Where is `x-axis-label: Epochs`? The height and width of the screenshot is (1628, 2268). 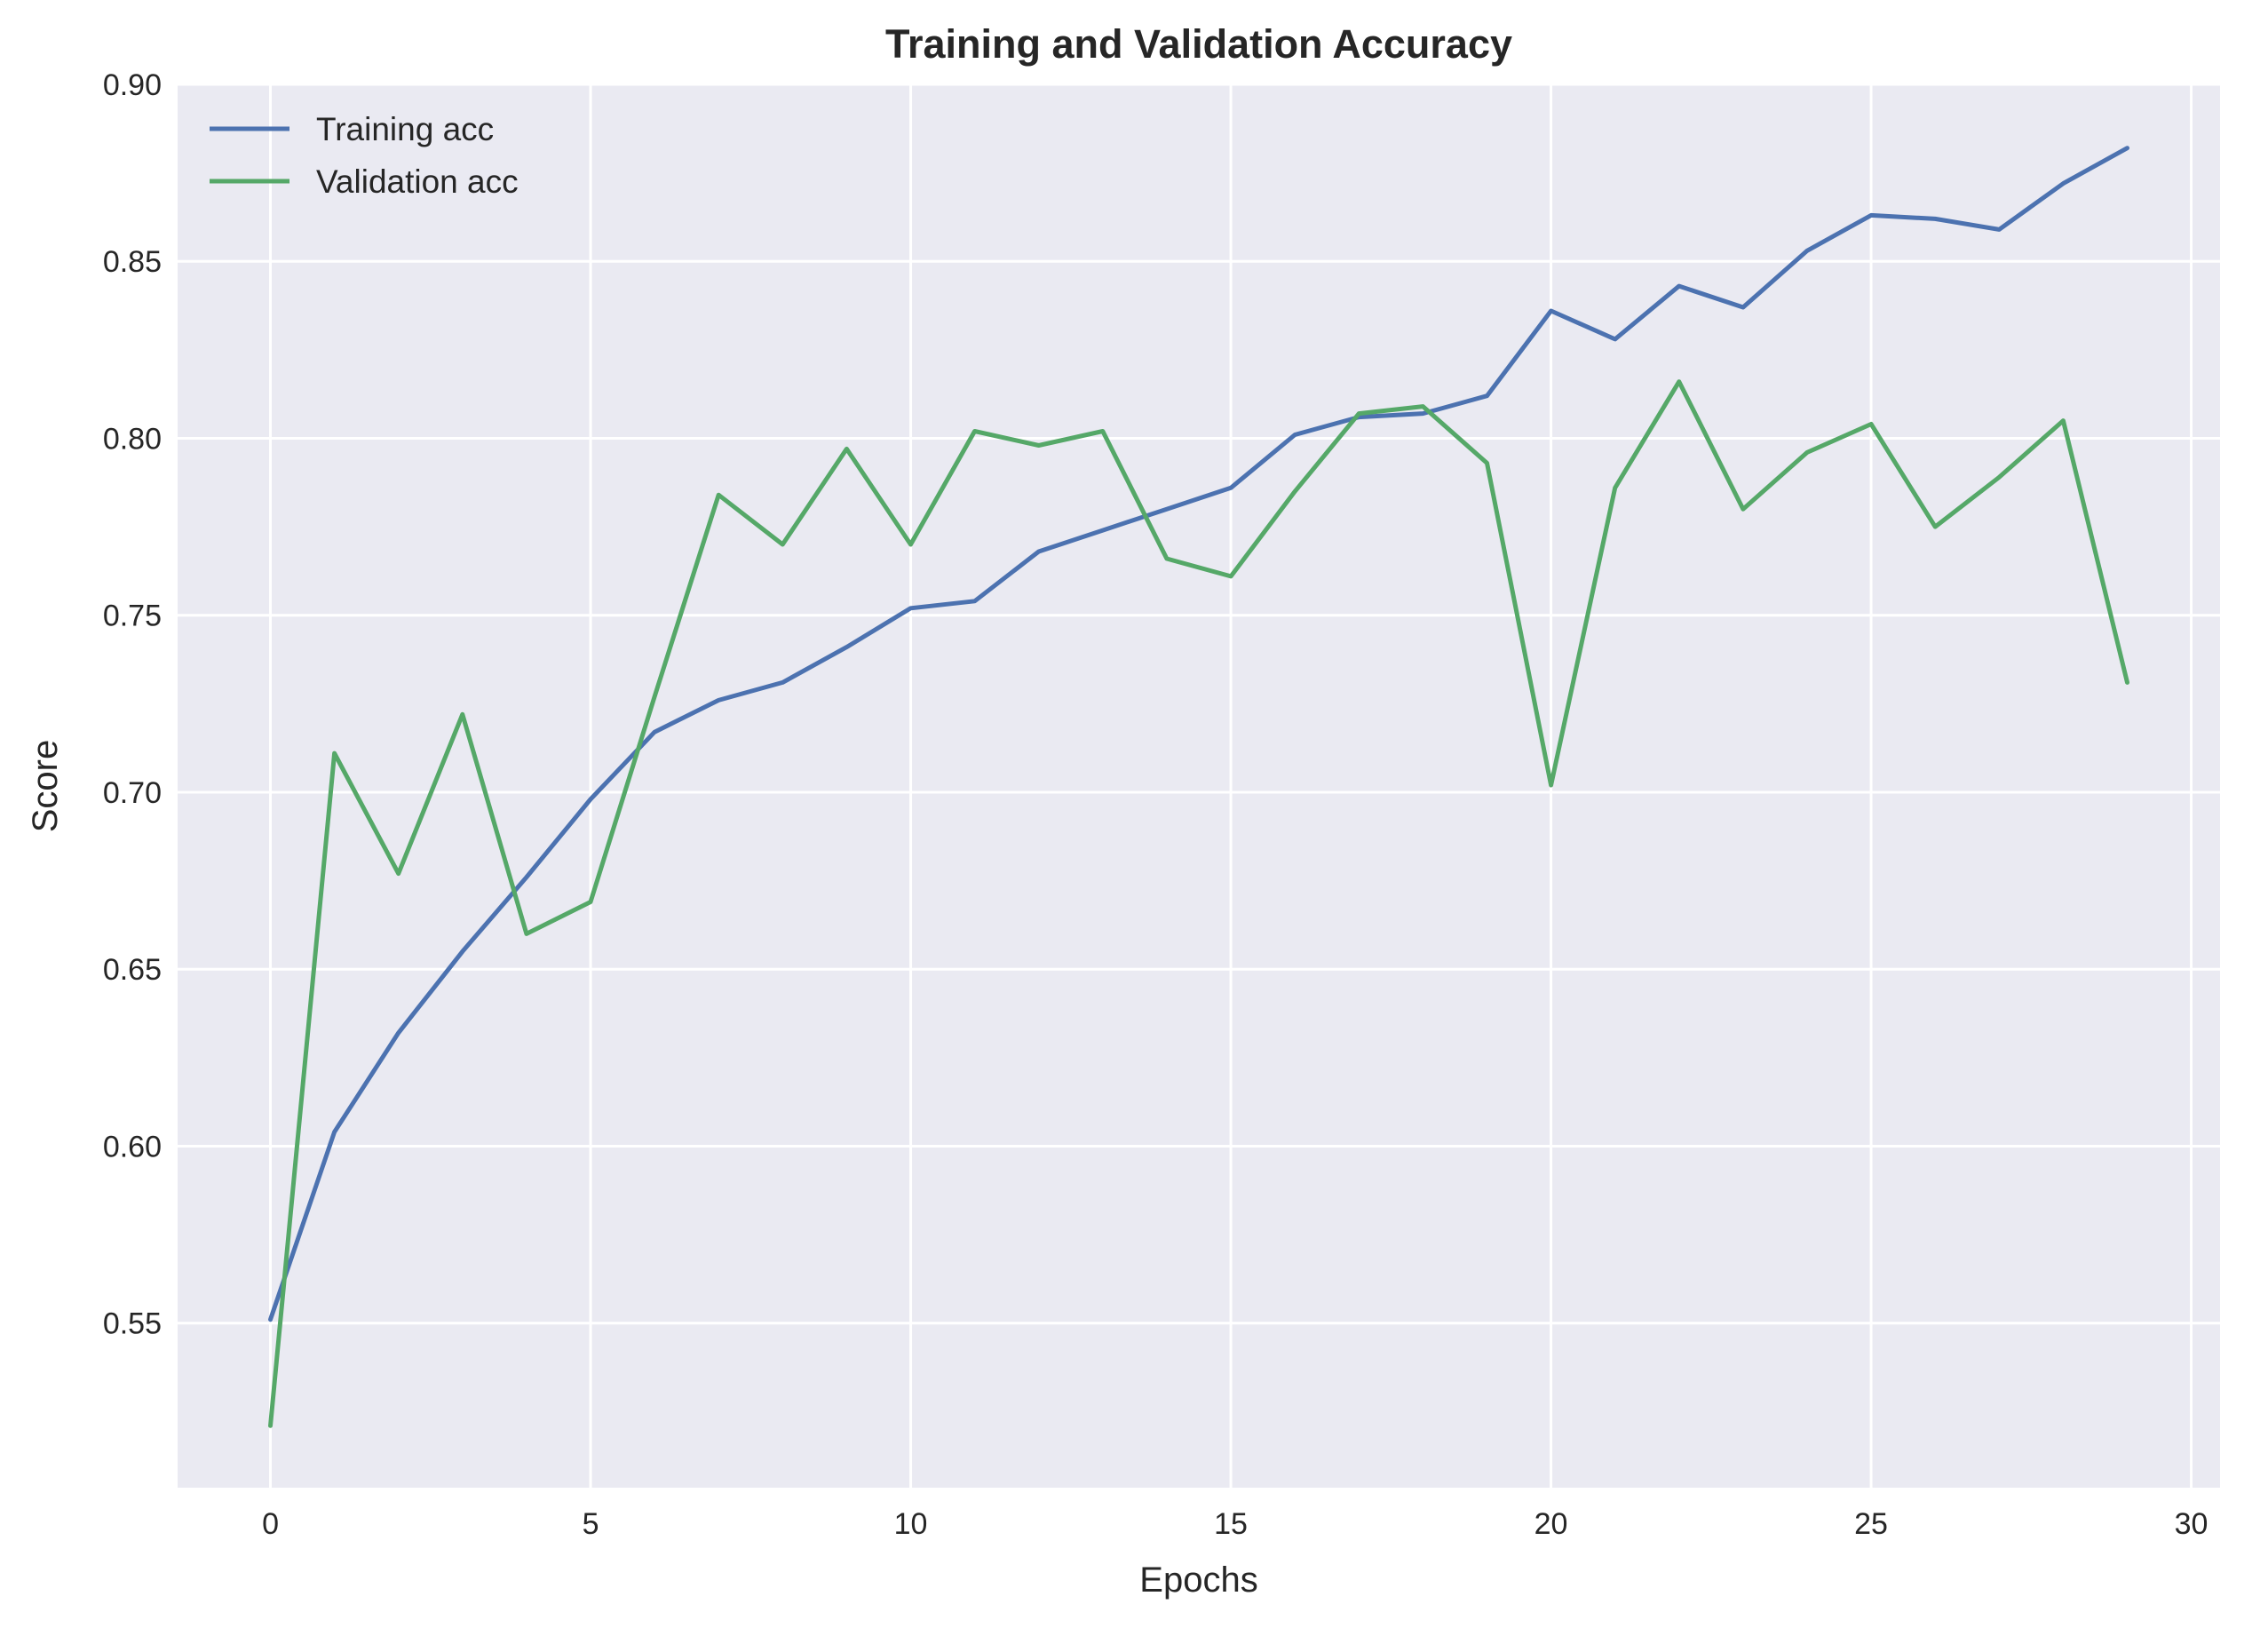
x-axis-label: Epochs is located at coordinates (1198, 1580).